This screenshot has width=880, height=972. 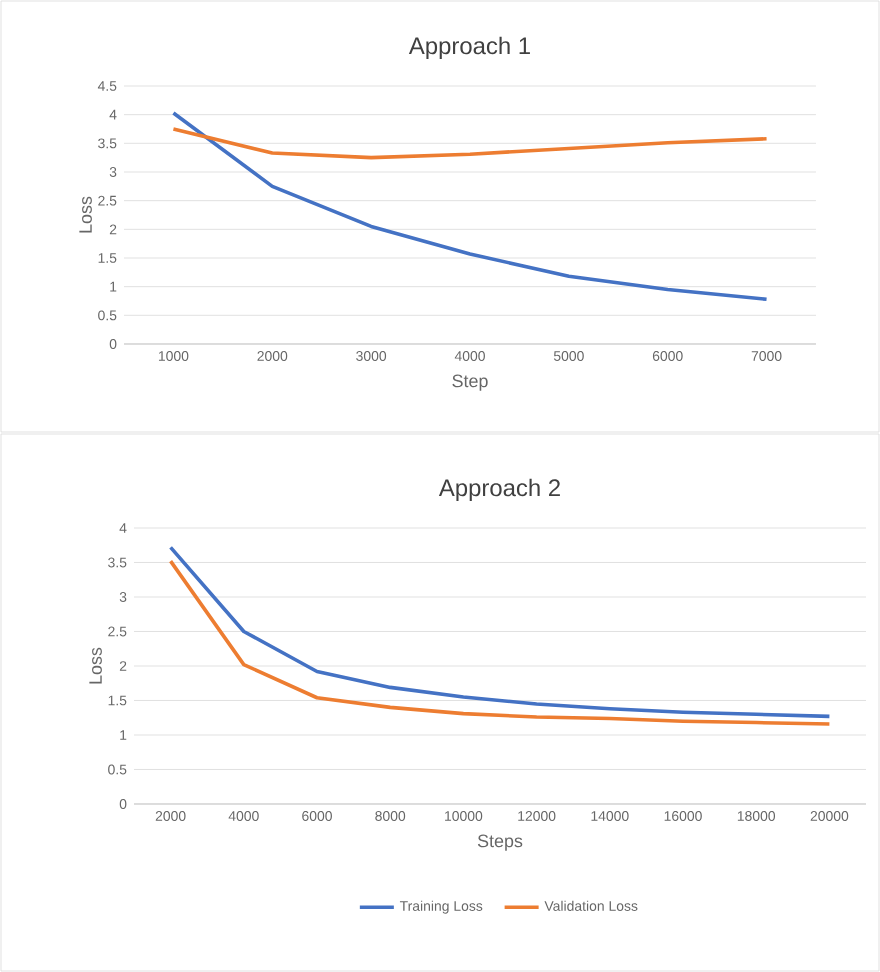 What do you see at coordinates (500, 842) in the screenshot?
I see `x-axis-title: Steps` at bounding box center [500, 842].